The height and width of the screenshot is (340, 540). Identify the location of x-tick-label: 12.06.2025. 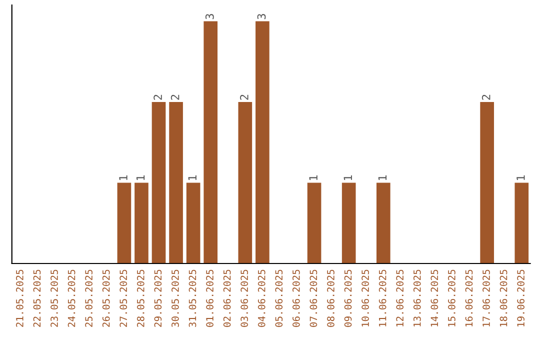
(400, 298).